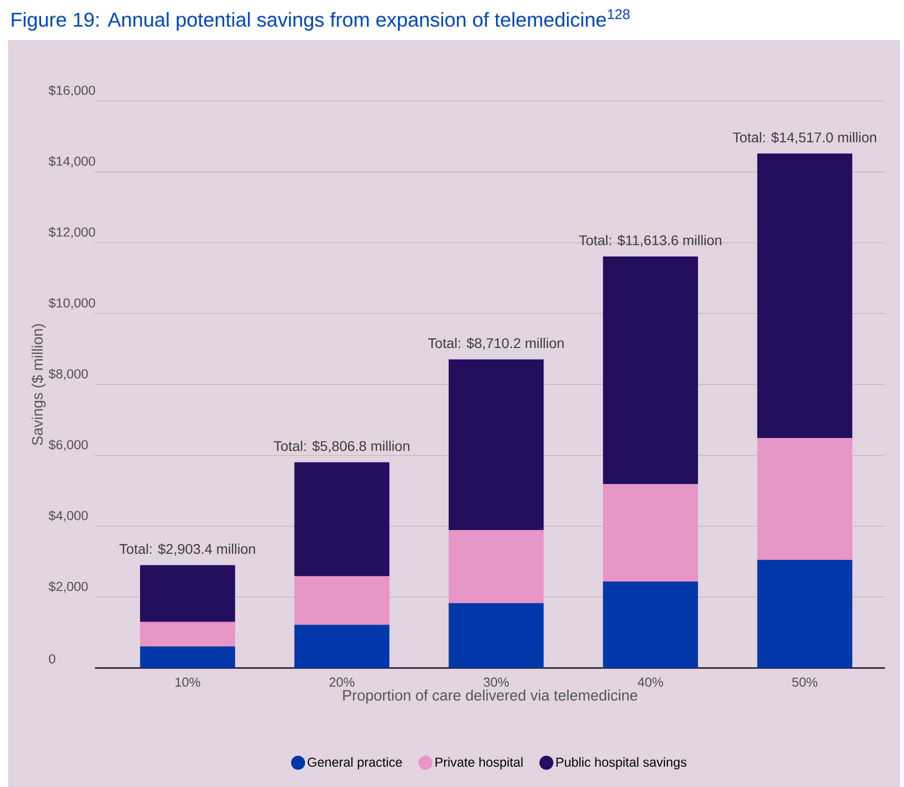 This screenshot has width=904, height=787. What do you see at coordinates (342, 446) in the screenshot?
I see `total-label: Total: $5,806.8 million` at bounding box center [342, 446].